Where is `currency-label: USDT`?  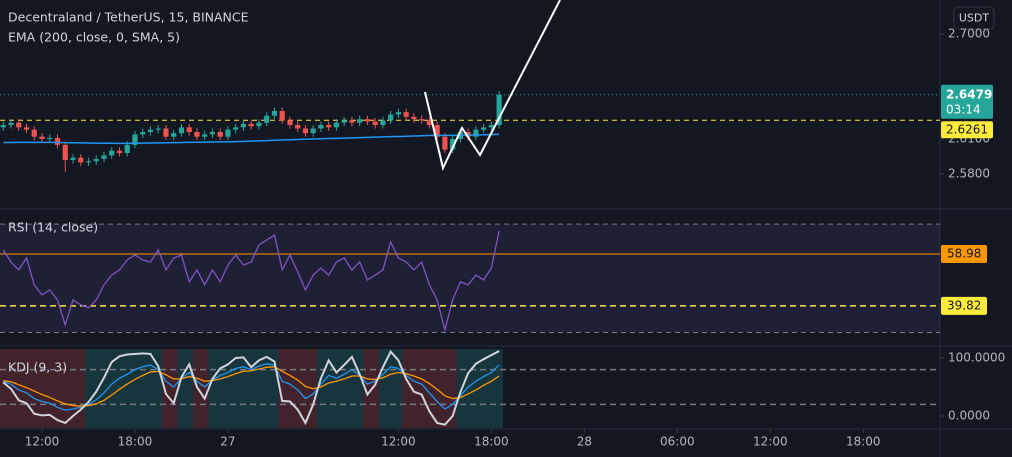
currency-label: USDT is located at coordinates (974, 18).